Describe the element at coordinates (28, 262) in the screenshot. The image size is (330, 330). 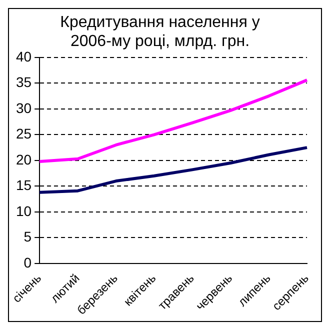
I see `y-tick-label: 0` at that location.